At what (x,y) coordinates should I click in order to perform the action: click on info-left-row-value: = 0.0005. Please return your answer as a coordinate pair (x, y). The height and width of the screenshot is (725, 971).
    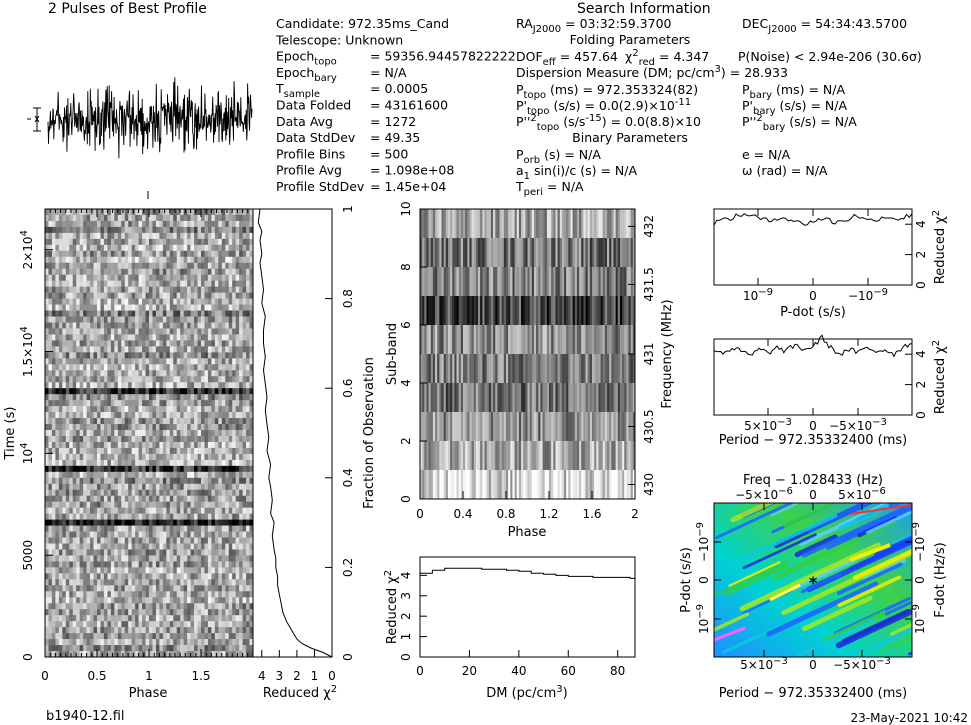
    Looking at the image, I should click on (399, 88).